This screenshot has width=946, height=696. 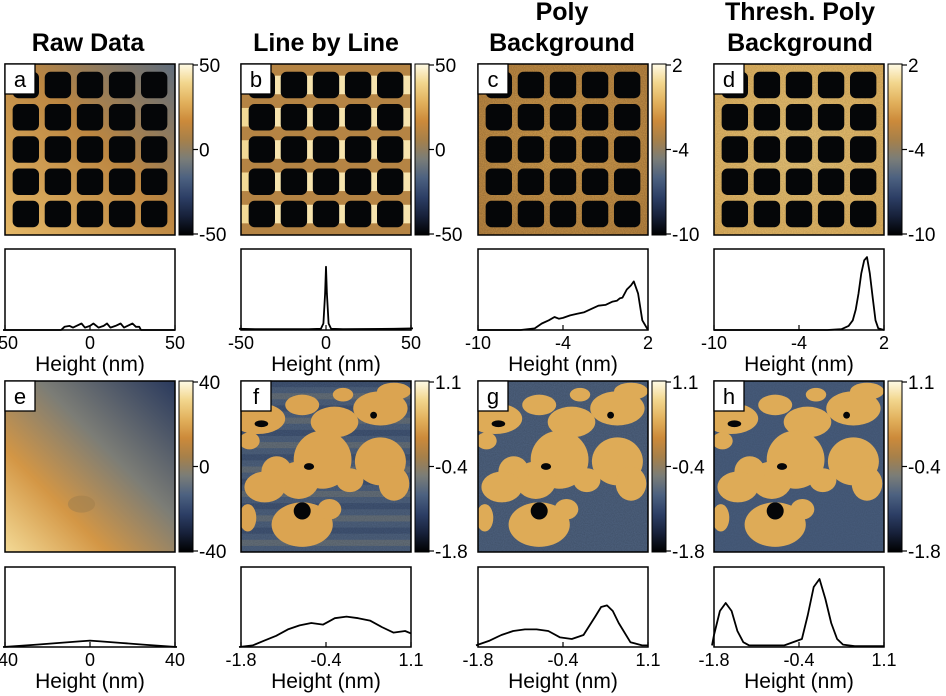 I want to click on colorbar-tick-label: -1.8, so click(x=451, y=552).